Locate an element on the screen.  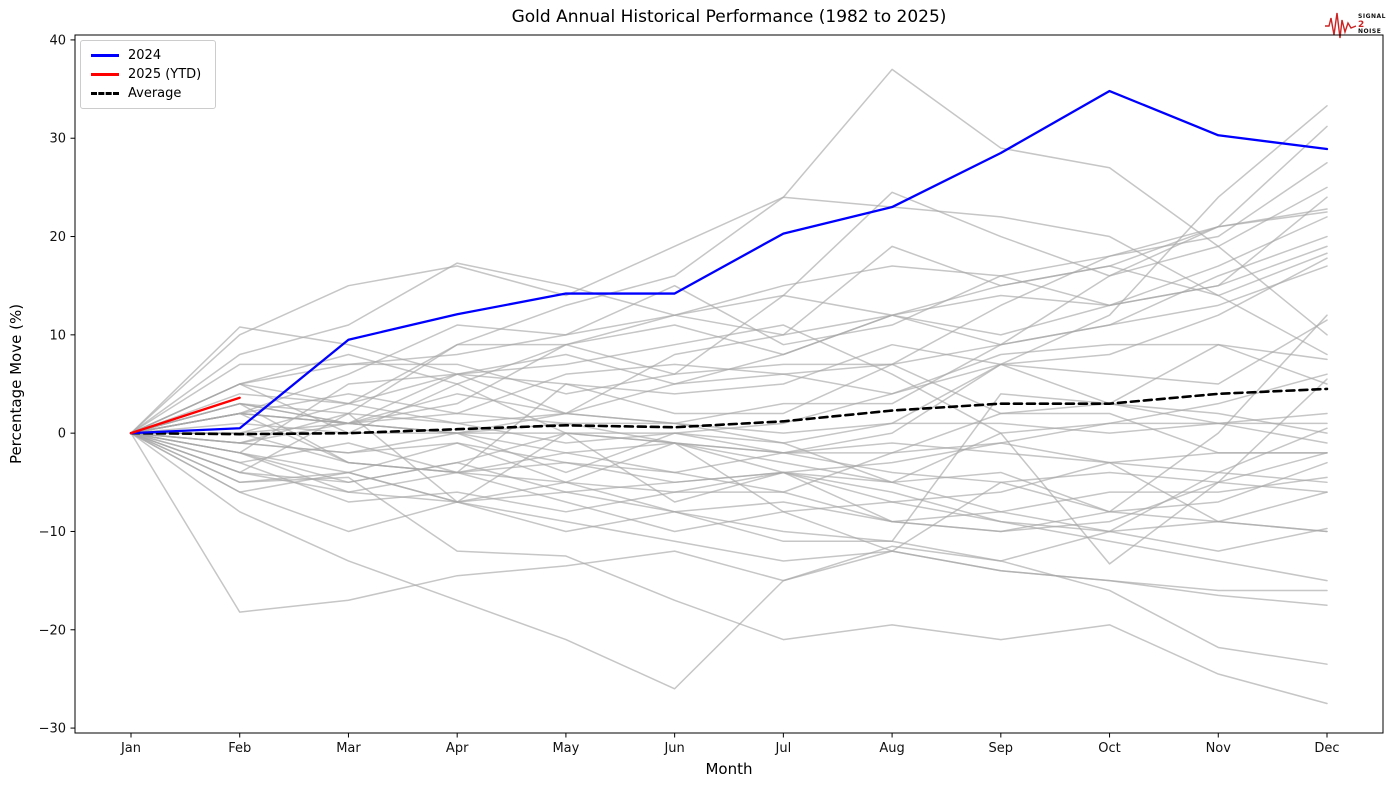
legend-label: Average is located at coordinates (155, 93).